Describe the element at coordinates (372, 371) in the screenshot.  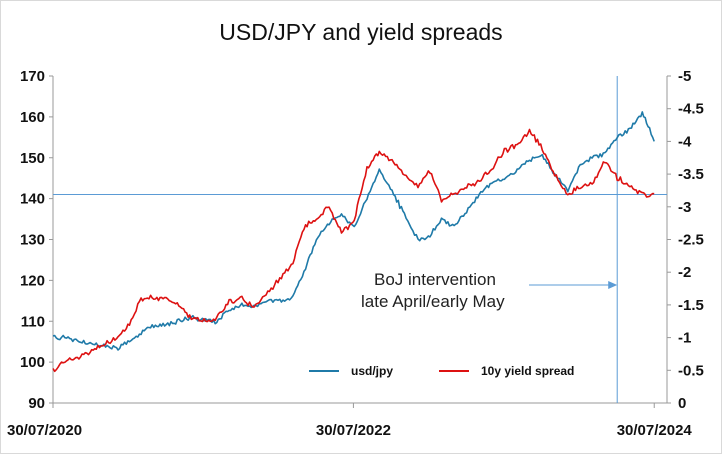
I see `legend-label: usd/jpy` at that location.